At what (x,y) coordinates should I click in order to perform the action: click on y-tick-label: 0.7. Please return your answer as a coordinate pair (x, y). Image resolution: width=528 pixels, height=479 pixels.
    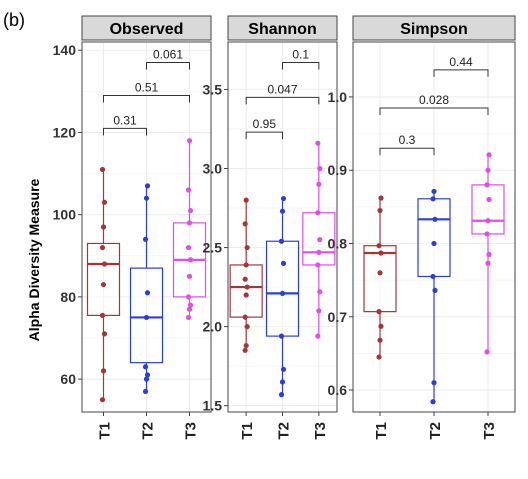
    Looking at the image, I should click on (338, 317).